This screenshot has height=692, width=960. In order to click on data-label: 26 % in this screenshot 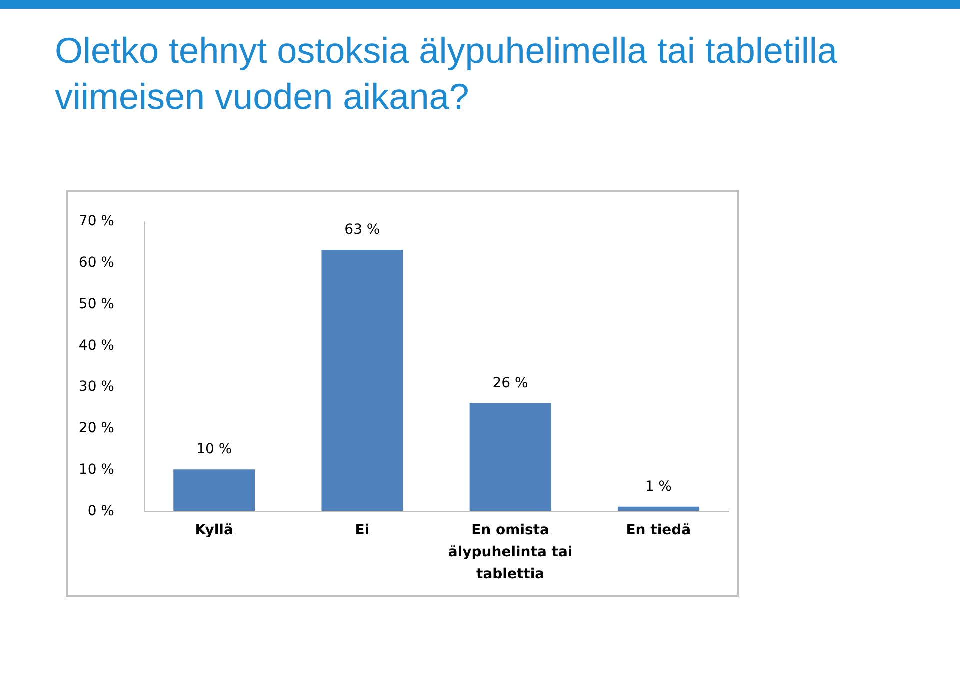, I will do `click(510, 383)`.